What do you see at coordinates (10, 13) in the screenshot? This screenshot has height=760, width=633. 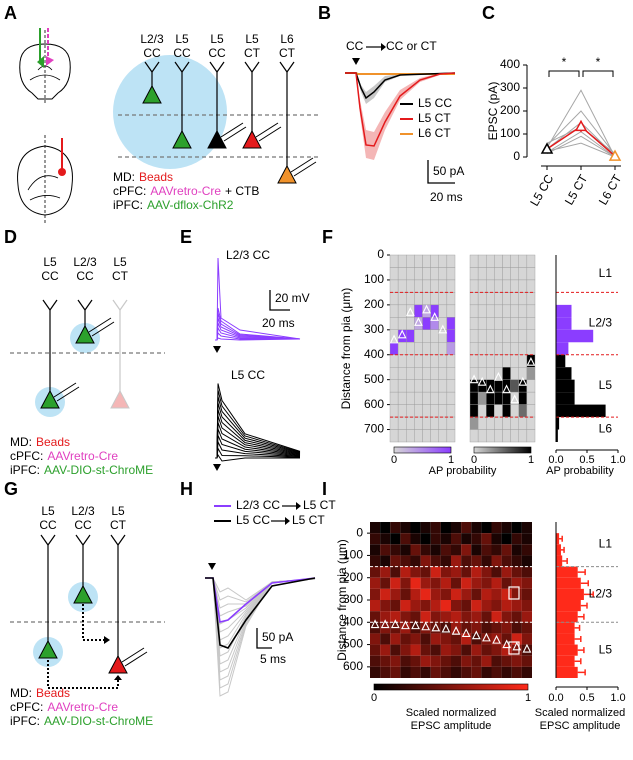 I see `panel-letter: A` at bounding box center [10, 13].